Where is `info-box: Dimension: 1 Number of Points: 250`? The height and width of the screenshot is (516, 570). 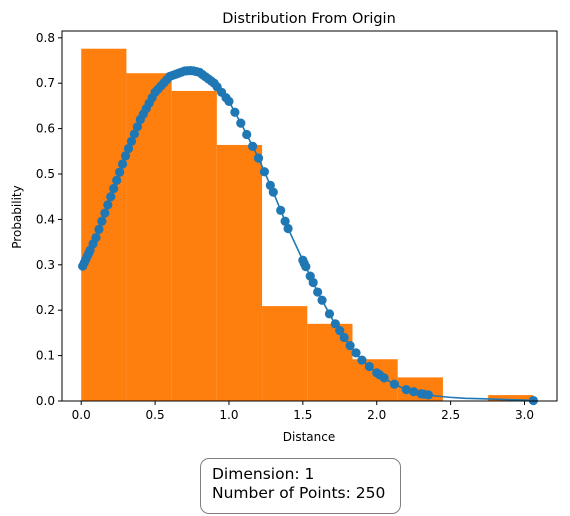
info-box: Dimension: 1 Number of Points: 250 is located at coordinates (300, 486).